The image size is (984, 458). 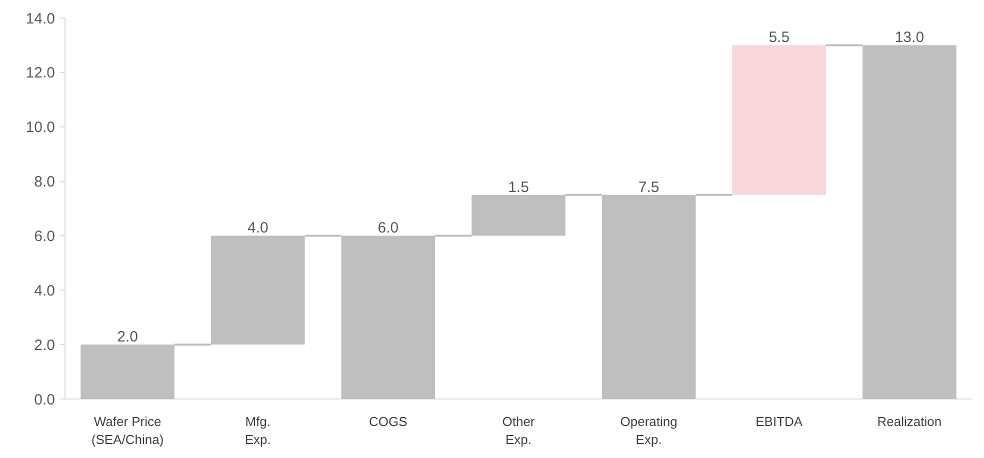 What do you see at coordinates (127, 337) in the screenshot?
I see `data-label: 2.0` at bounding box center [127, 337].